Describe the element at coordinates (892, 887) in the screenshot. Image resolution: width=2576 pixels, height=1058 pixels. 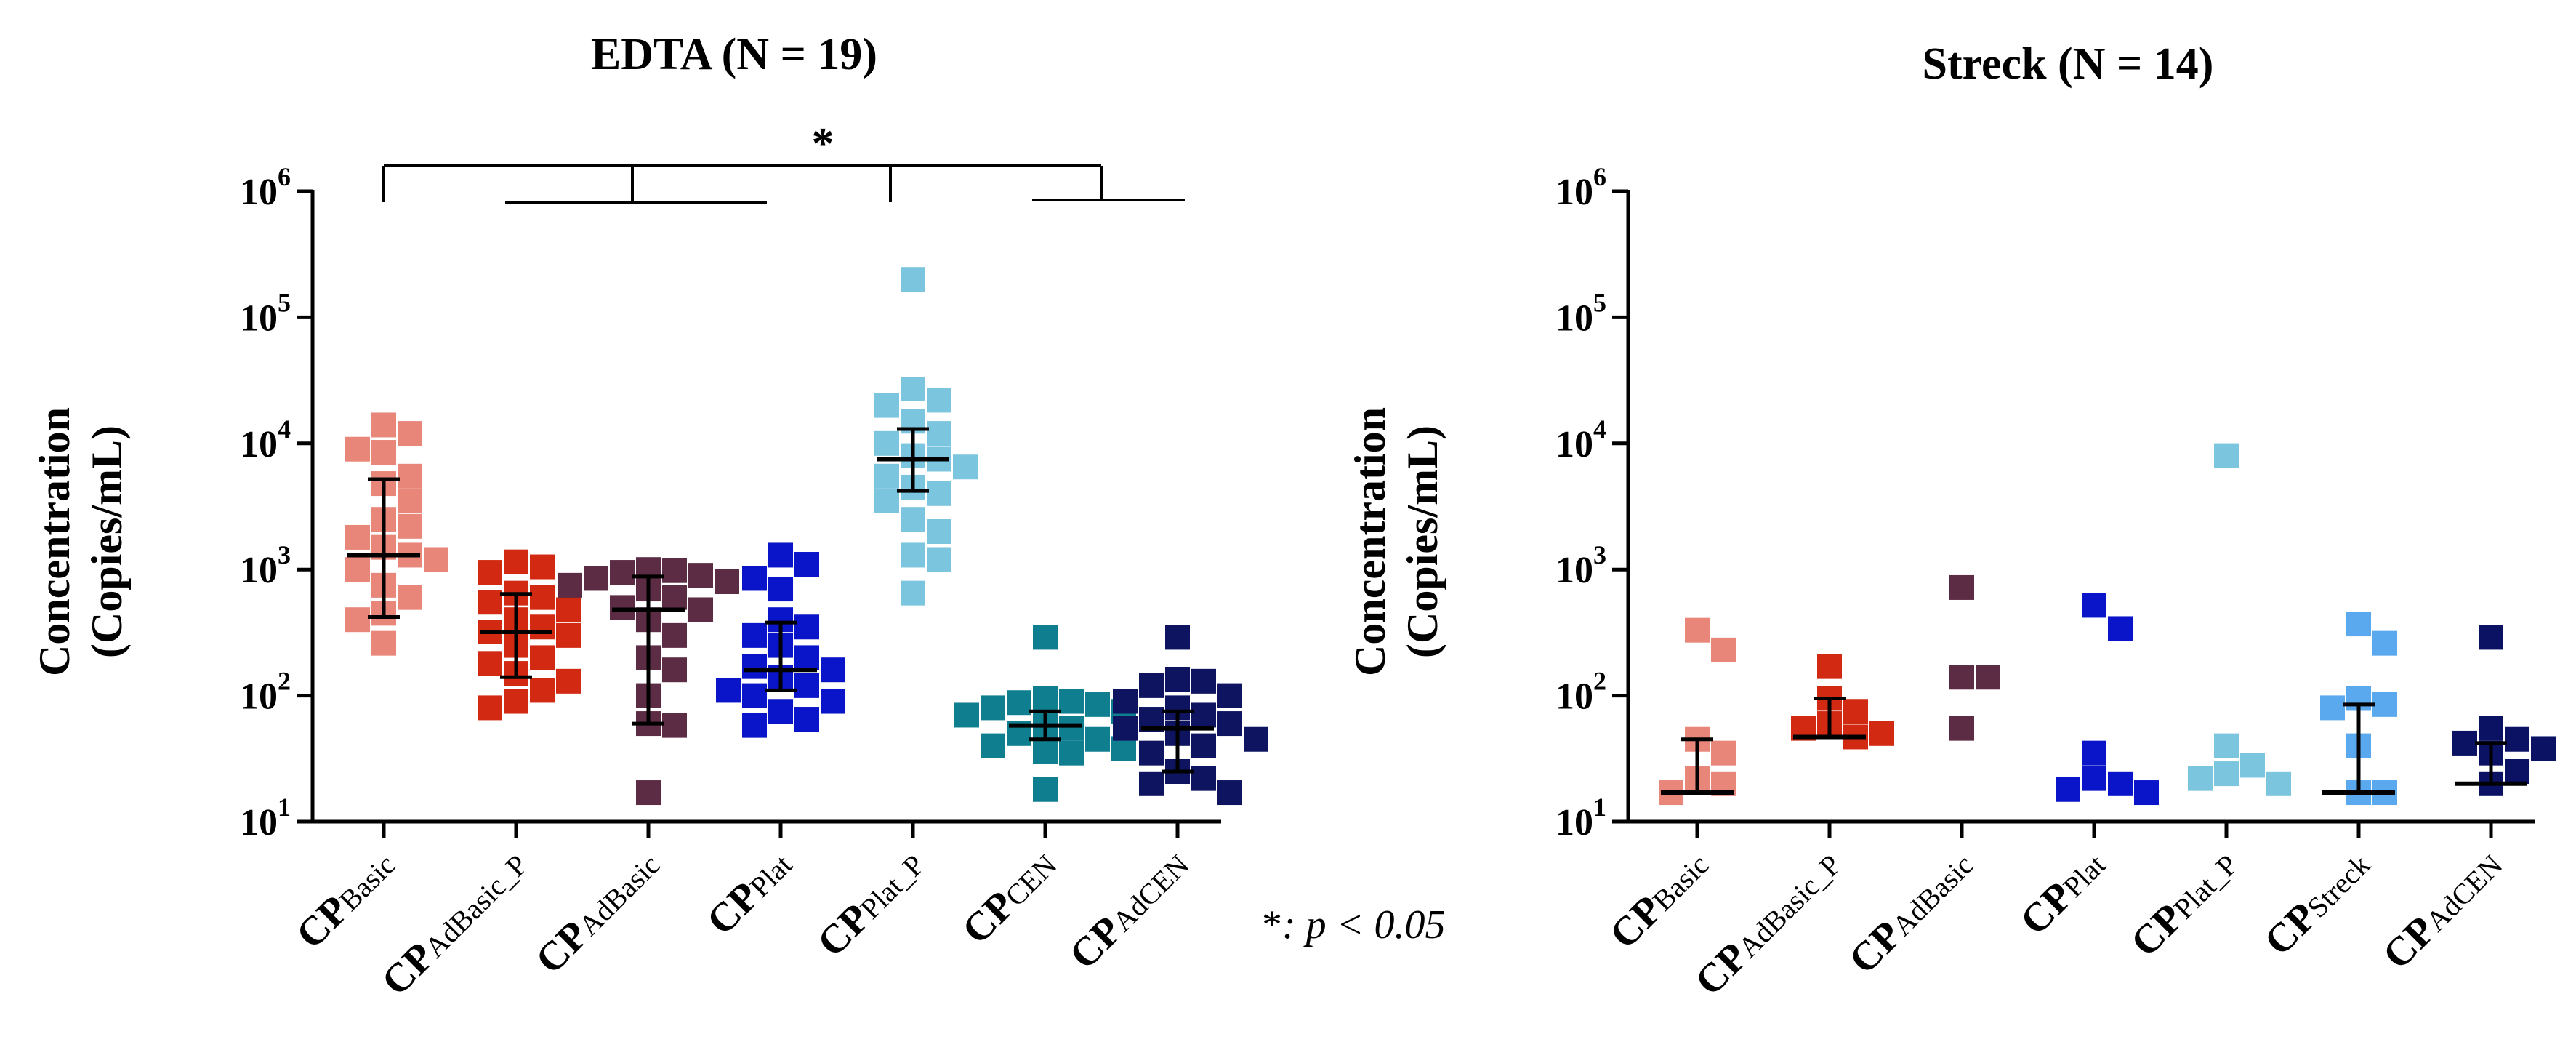
I see `category-subscript: Plat_P` at that location.